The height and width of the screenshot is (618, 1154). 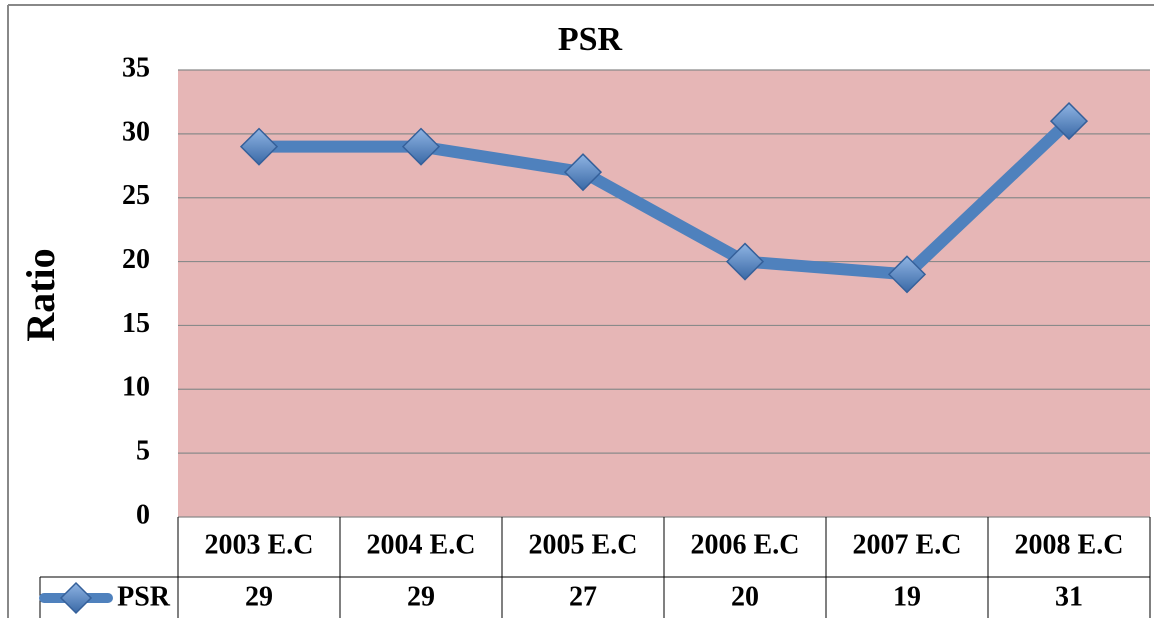 What do you see at coordinates (143, 514) in the screenshot?
I see `y-tick-label: 0` at bounding box center [143, 514].